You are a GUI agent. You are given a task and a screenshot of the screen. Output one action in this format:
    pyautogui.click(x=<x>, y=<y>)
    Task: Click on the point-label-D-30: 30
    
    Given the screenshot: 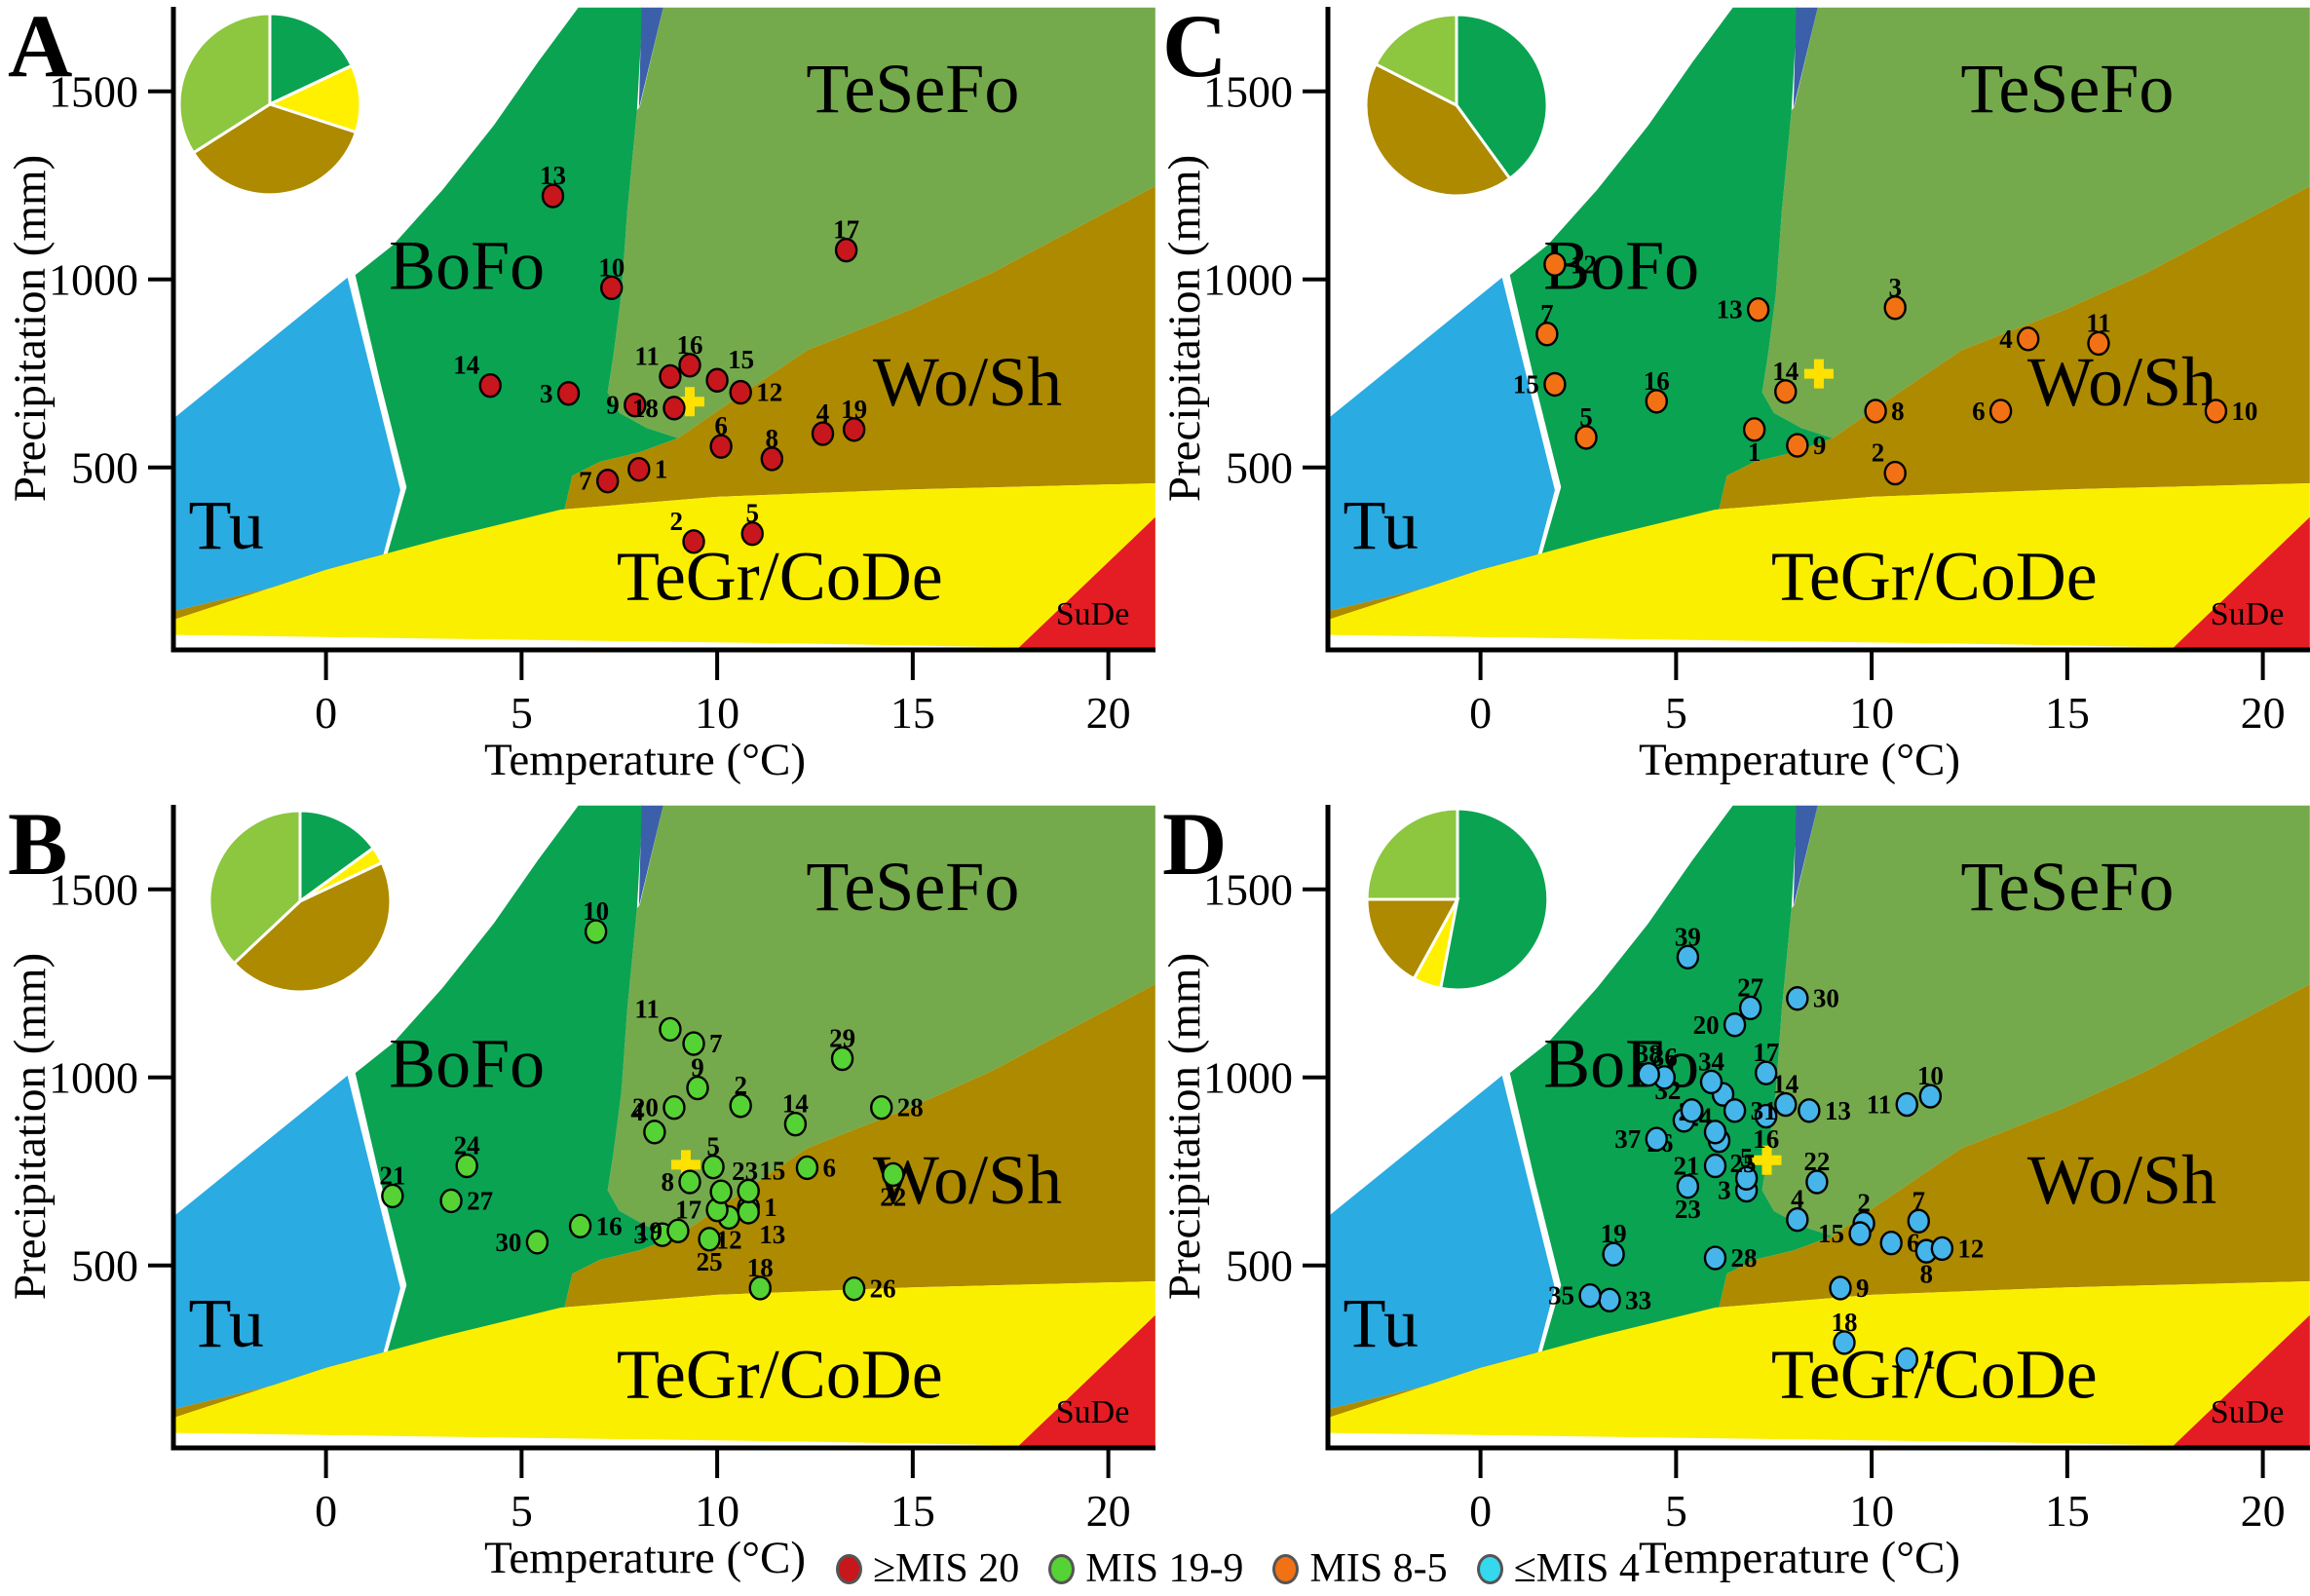 What is the action you would take?
    pyautogui.click(x=1826, y=998)
    